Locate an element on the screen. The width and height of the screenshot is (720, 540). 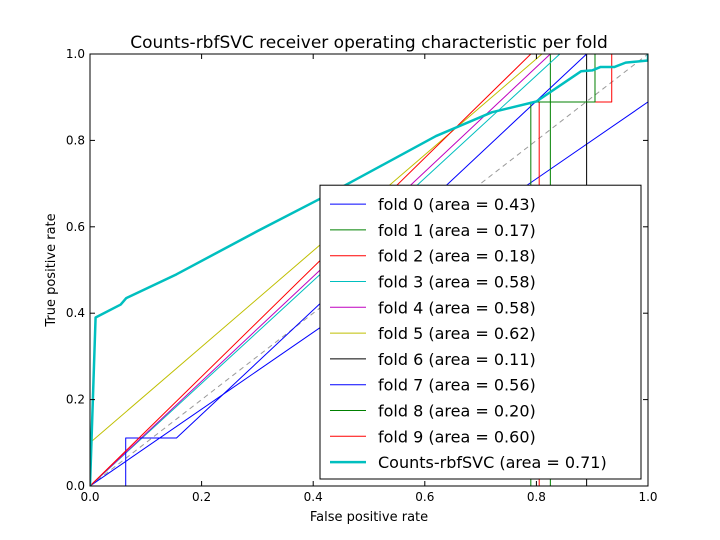
y-tick-label: 1.0 is located at coordinates (75, 54).